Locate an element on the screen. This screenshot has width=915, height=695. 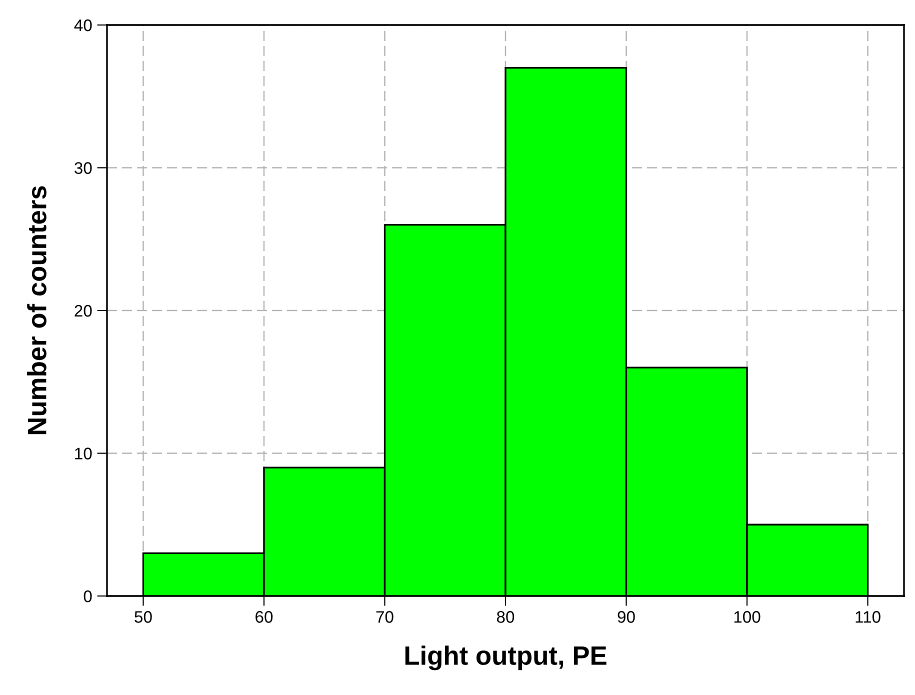
x-tick-label: 70 is located at coordinates (385, 617).